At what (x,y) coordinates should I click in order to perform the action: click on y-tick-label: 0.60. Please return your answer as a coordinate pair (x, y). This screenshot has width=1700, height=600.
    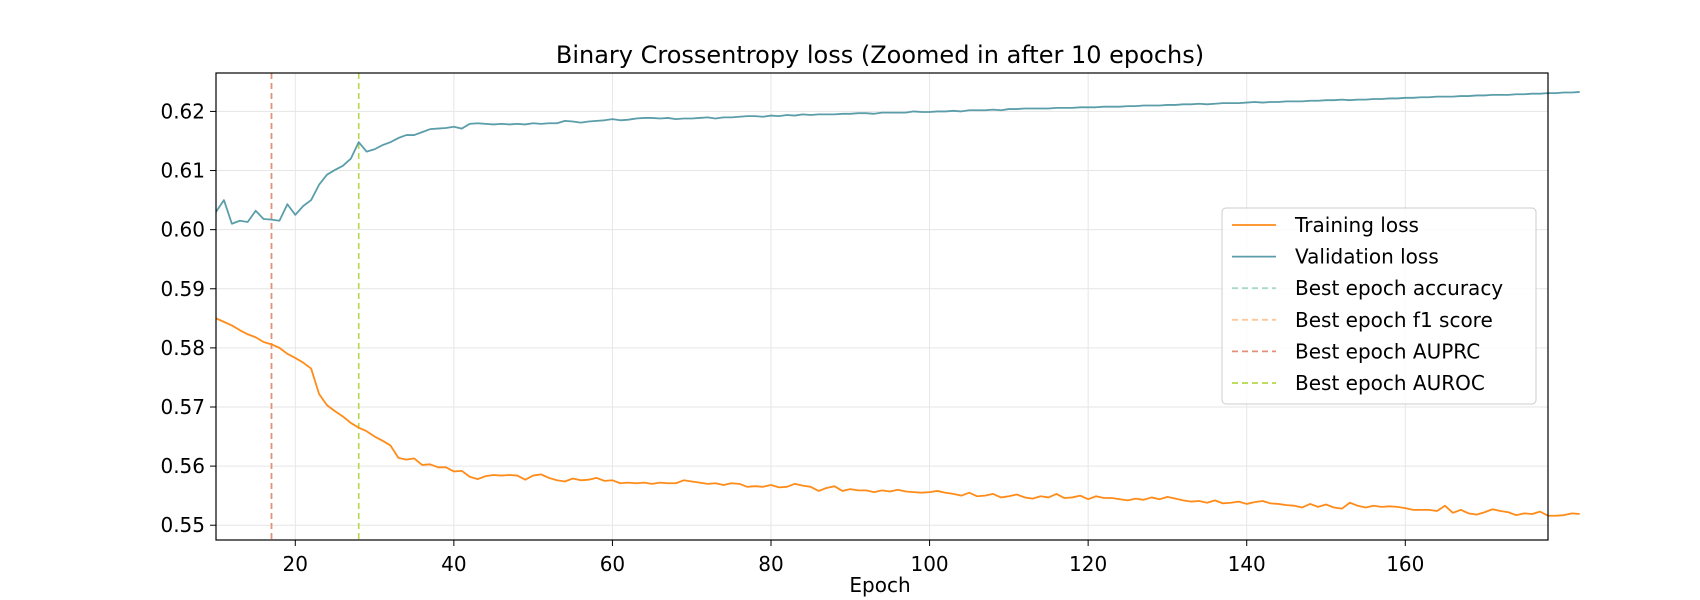
    Looking at the image, I should click on (182, 230).